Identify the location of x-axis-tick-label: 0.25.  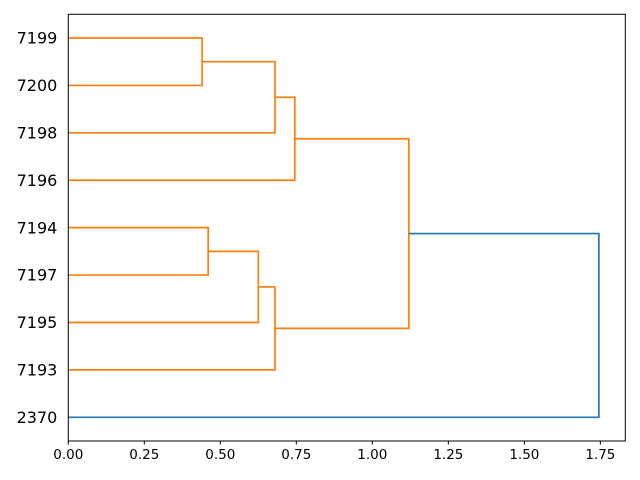
(144, 455).